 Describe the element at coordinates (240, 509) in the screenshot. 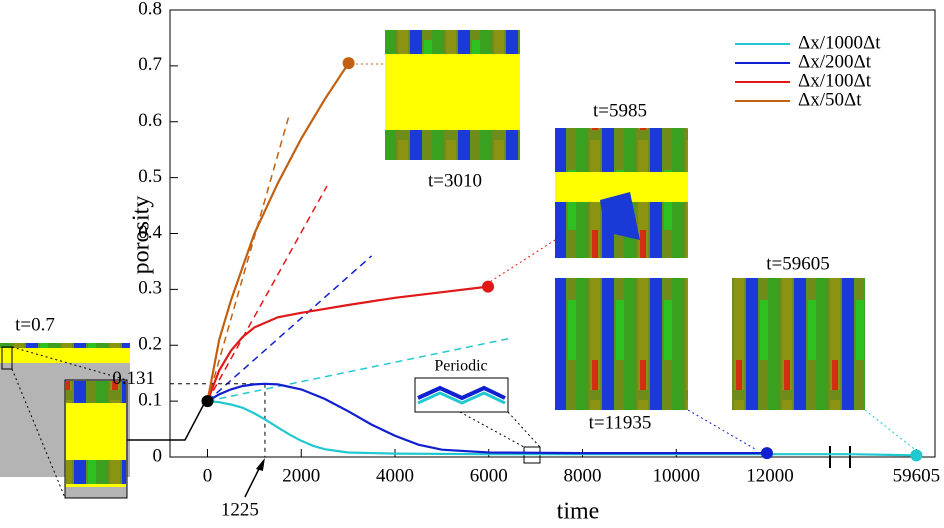

I see `peak-x-label: 1225` at that location.